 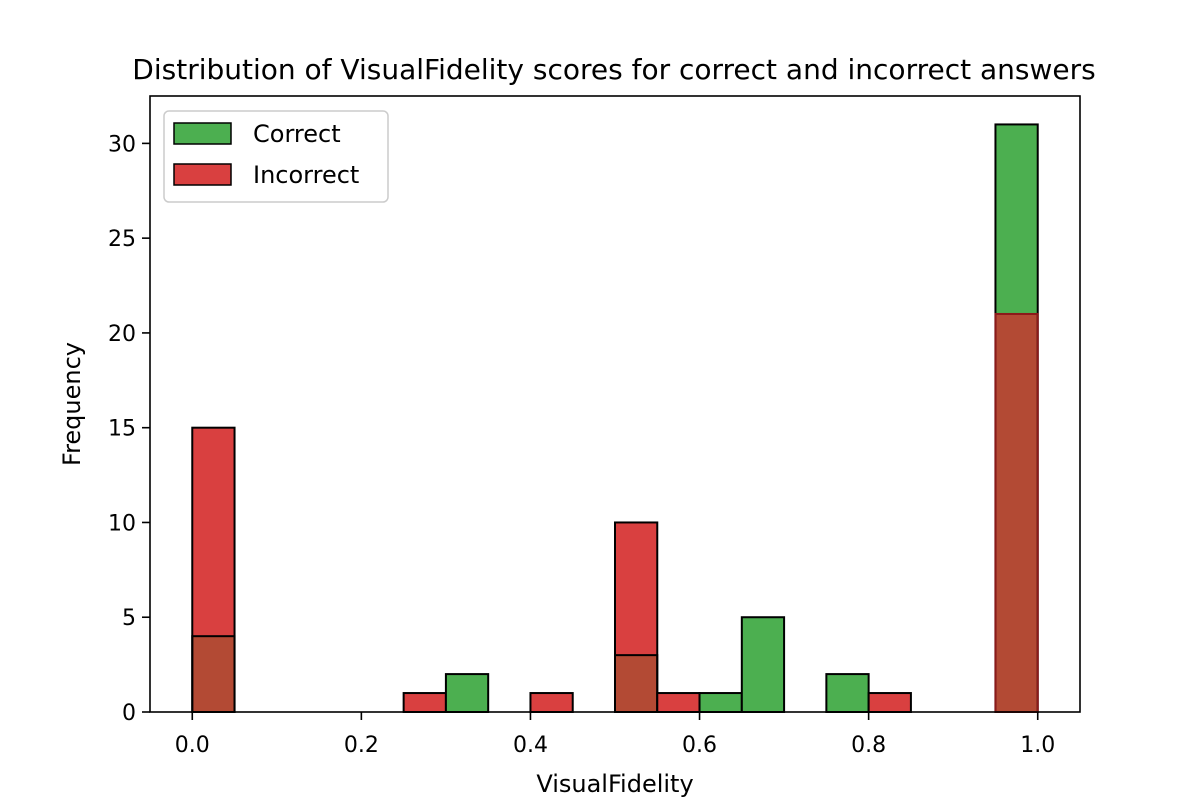 What do you see at coordinates (615, 735) in the screenshot?
I see `x-axis-ticks: 0.0 0.2 0.4 0.6 0.8 1.0` at bounding box center [615, 735].